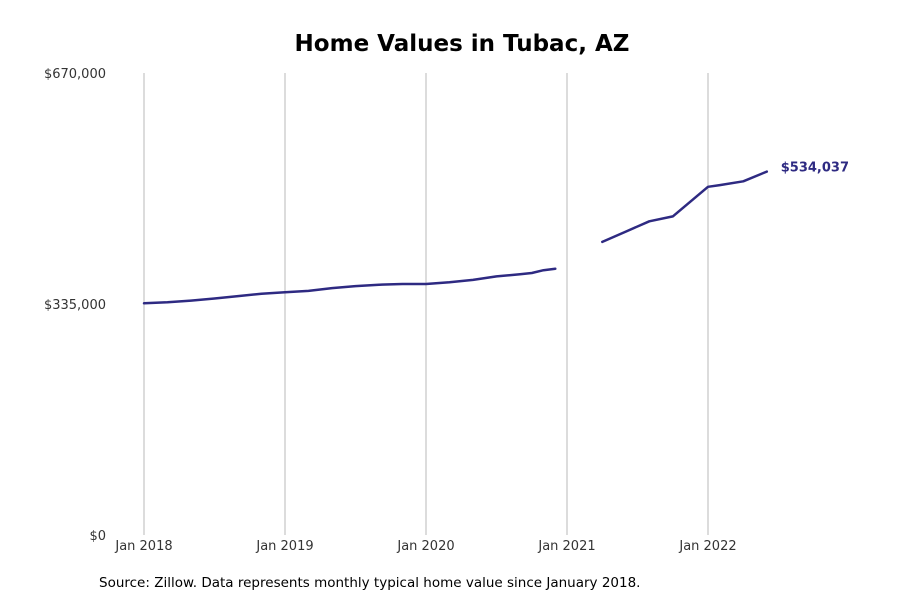 Image resolution: width=900 pixels, height=600 pixels. I want to click on x-tick-label: Jan 2020, so click(425, 546).